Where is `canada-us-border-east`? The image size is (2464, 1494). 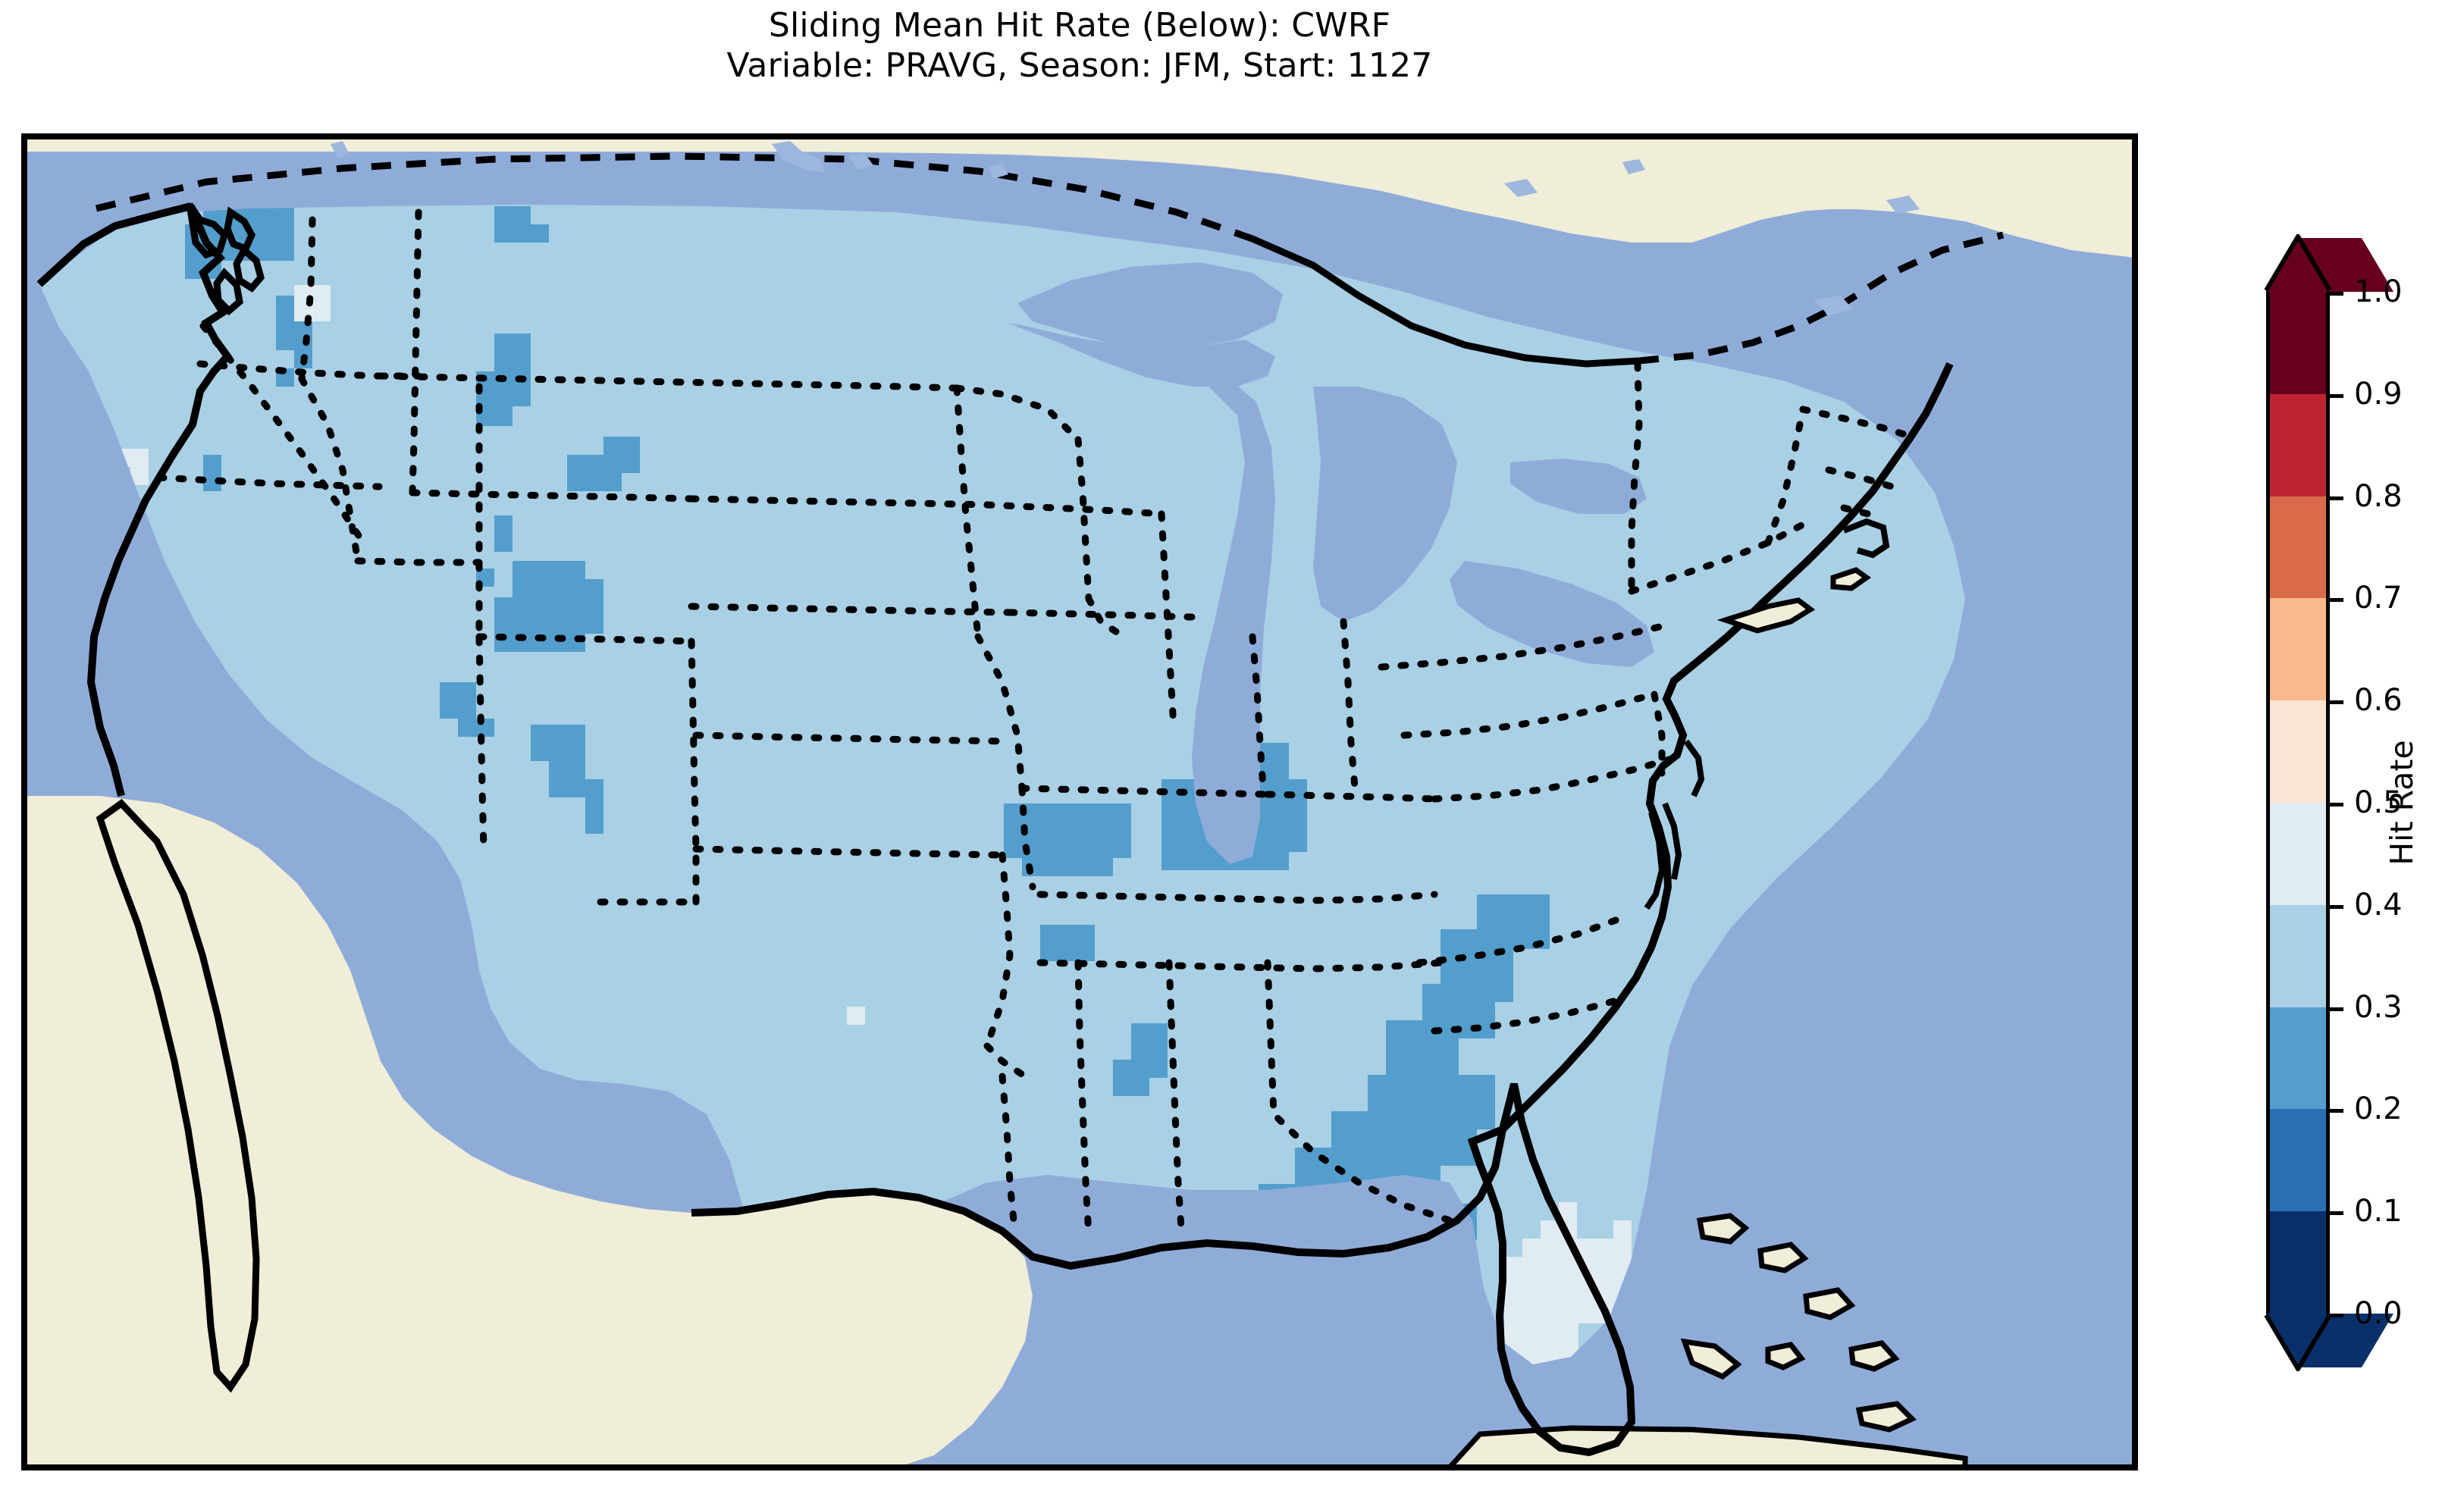
canada-us-border-east is located at coordinates (1822, 298).